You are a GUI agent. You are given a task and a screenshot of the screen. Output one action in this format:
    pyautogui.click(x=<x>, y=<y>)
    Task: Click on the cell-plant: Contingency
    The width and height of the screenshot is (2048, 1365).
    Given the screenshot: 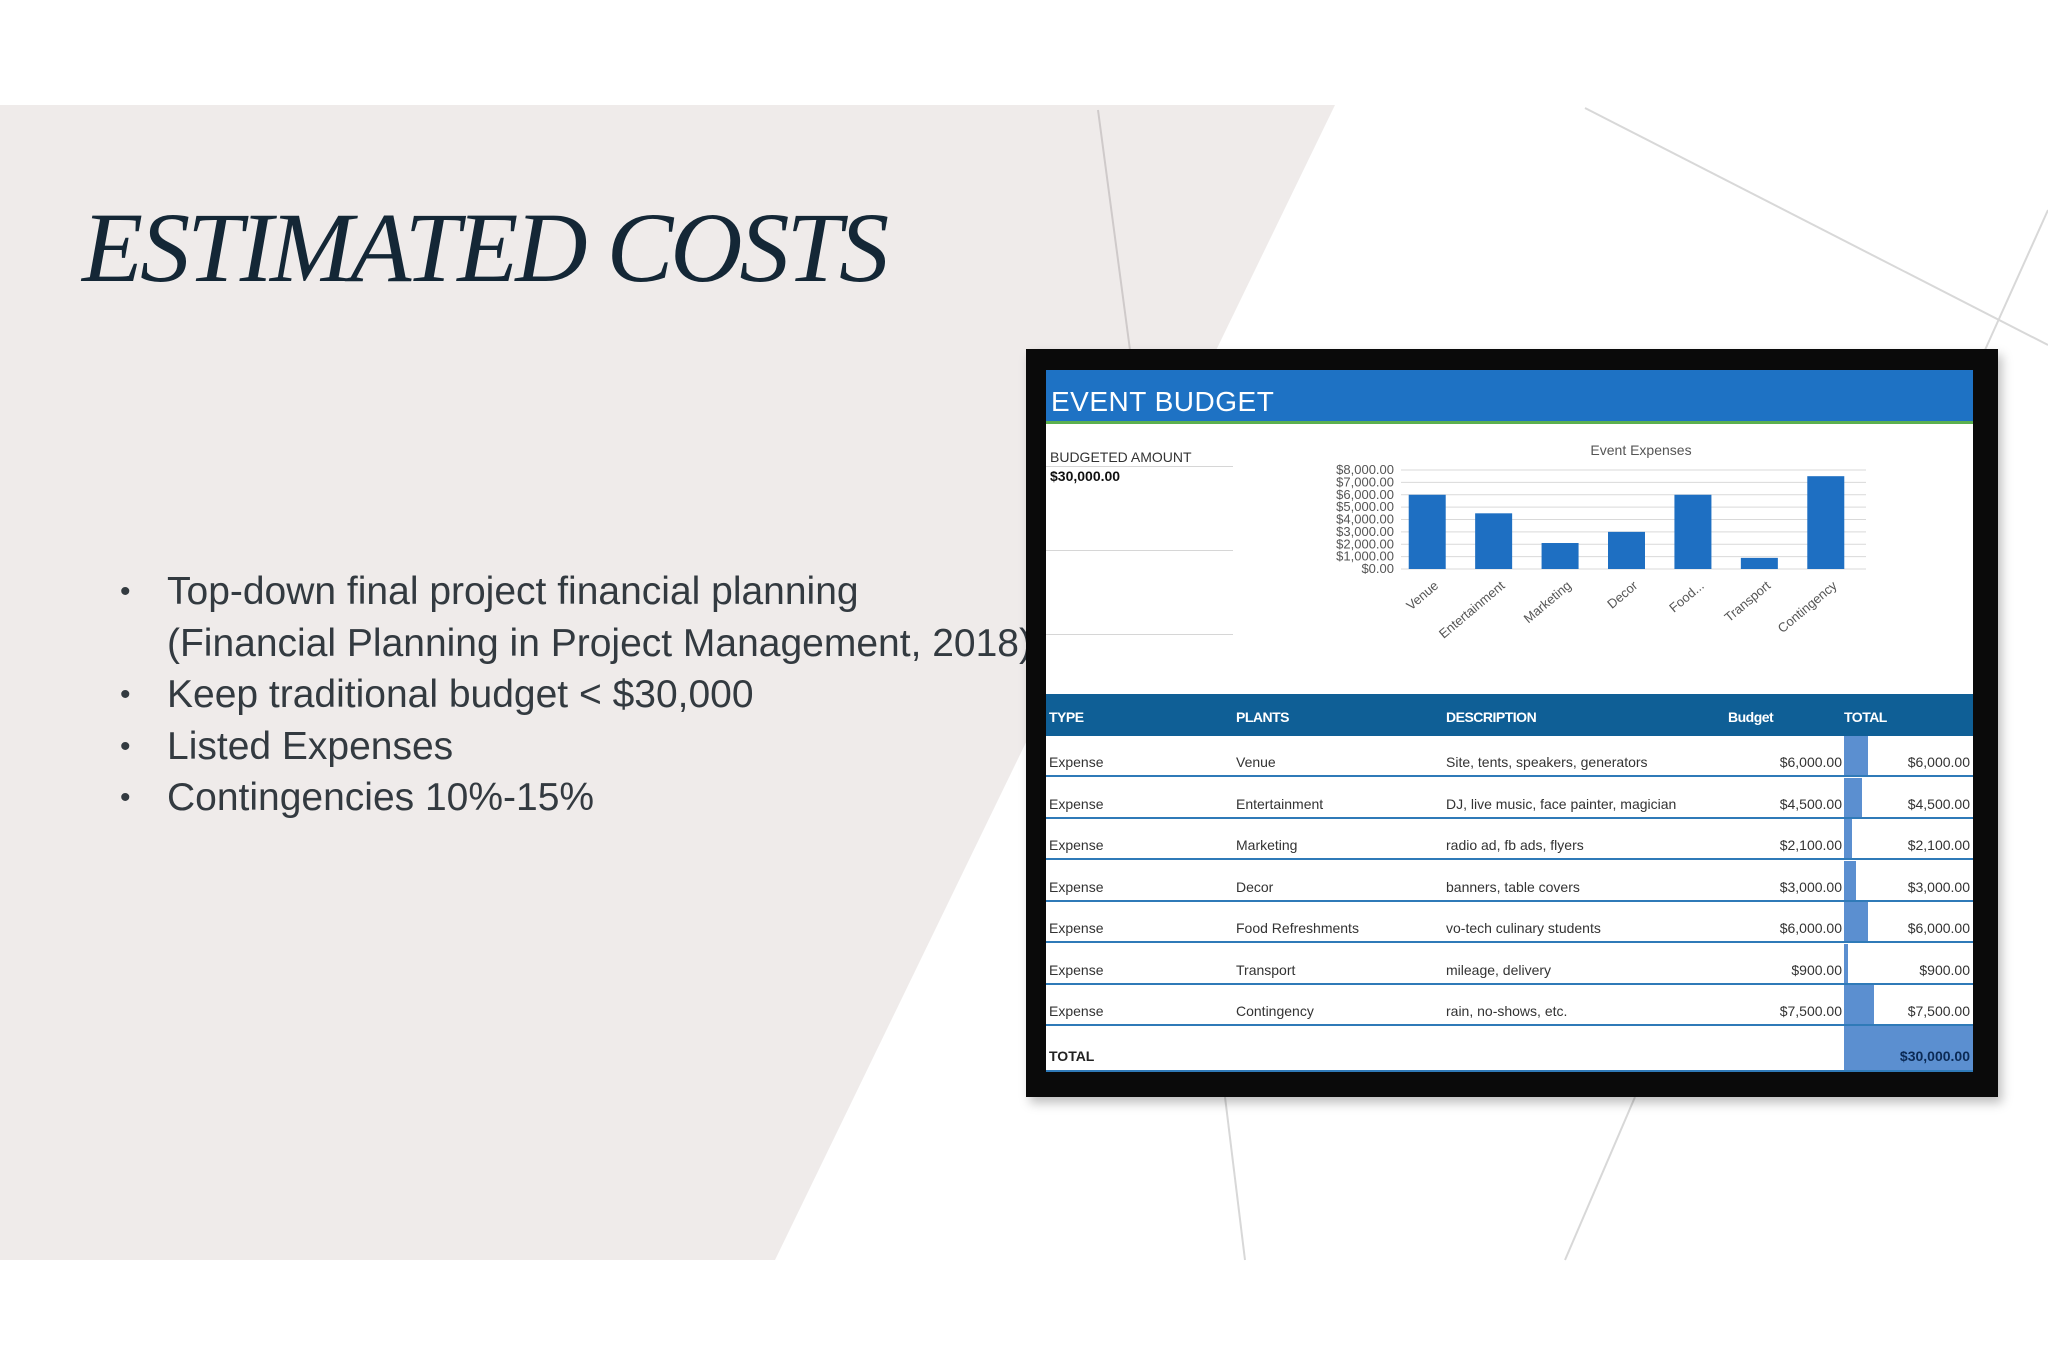 What is the action you would take?
    pyautogui.click(x=1275, y=1011)
    